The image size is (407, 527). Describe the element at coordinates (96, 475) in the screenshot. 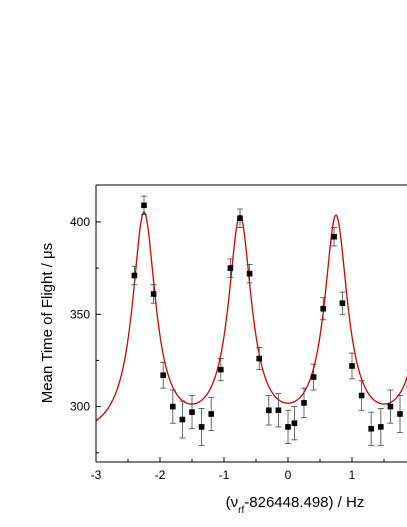

I see `x-tick-label: -3` at that location.